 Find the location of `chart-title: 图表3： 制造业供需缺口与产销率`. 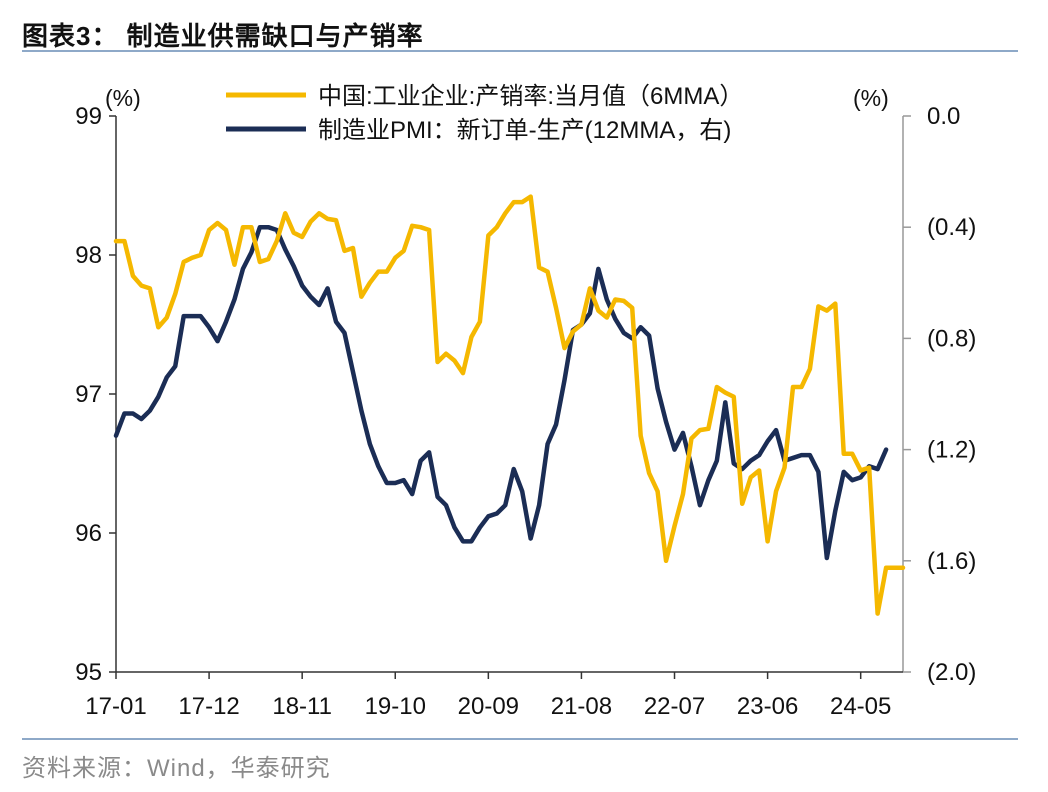

chart-title: 图表3： 制造业供需缺口与产销率 is located at coordinates (223, 36).